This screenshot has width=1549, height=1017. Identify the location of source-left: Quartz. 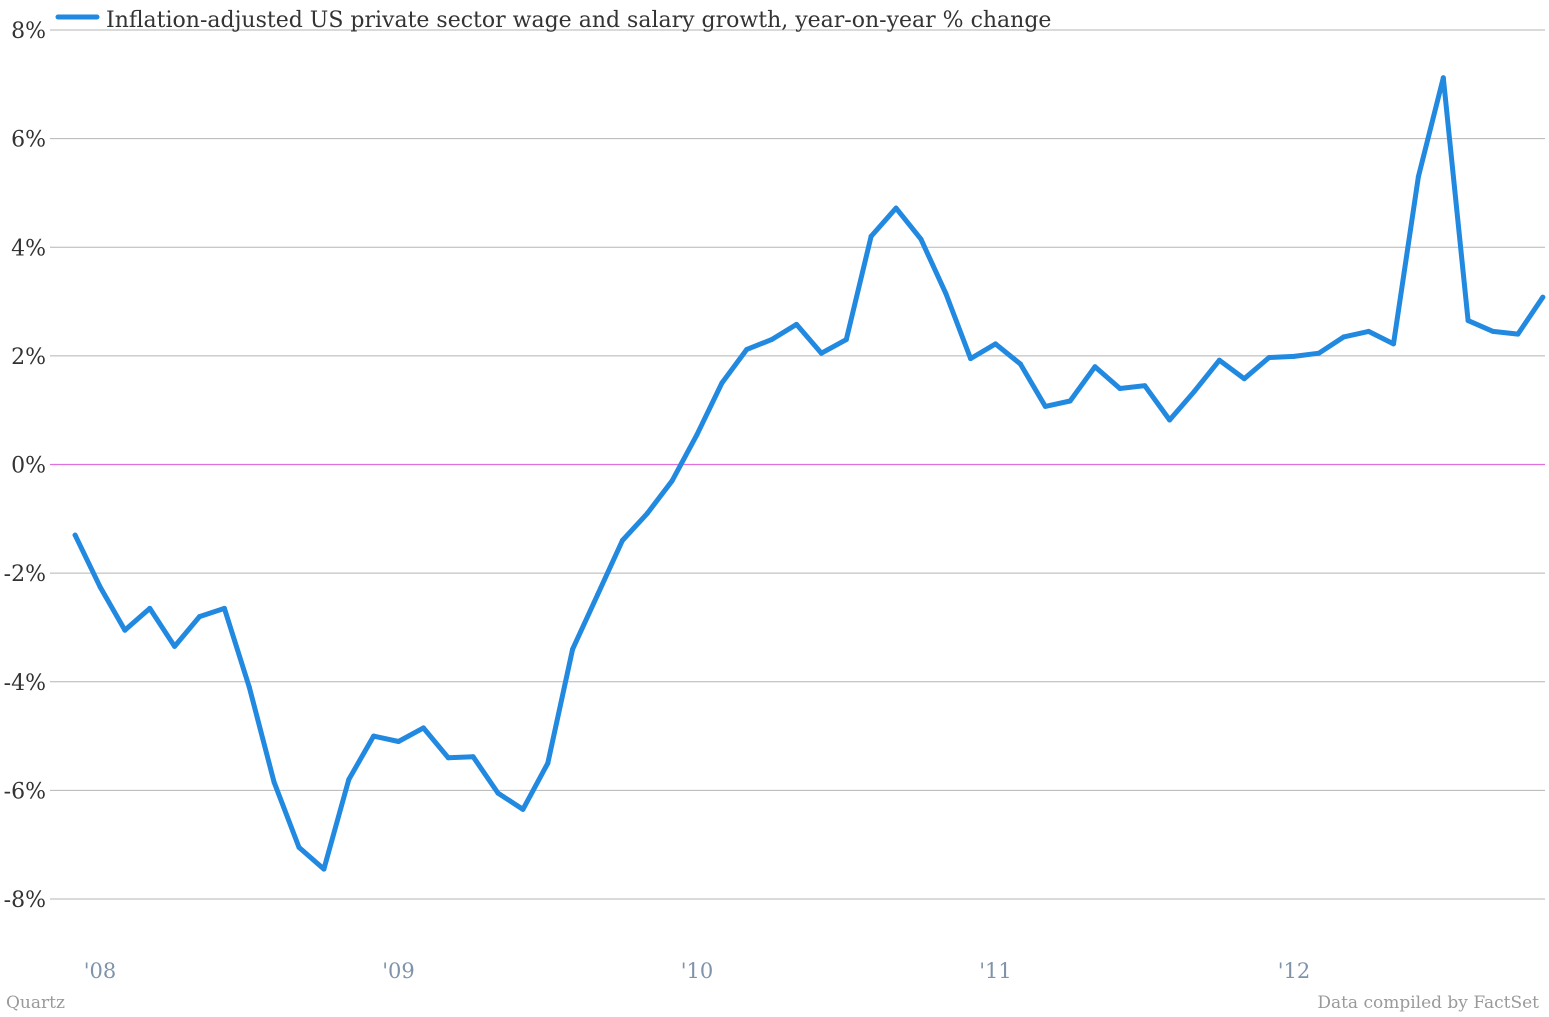
(35, 1003).